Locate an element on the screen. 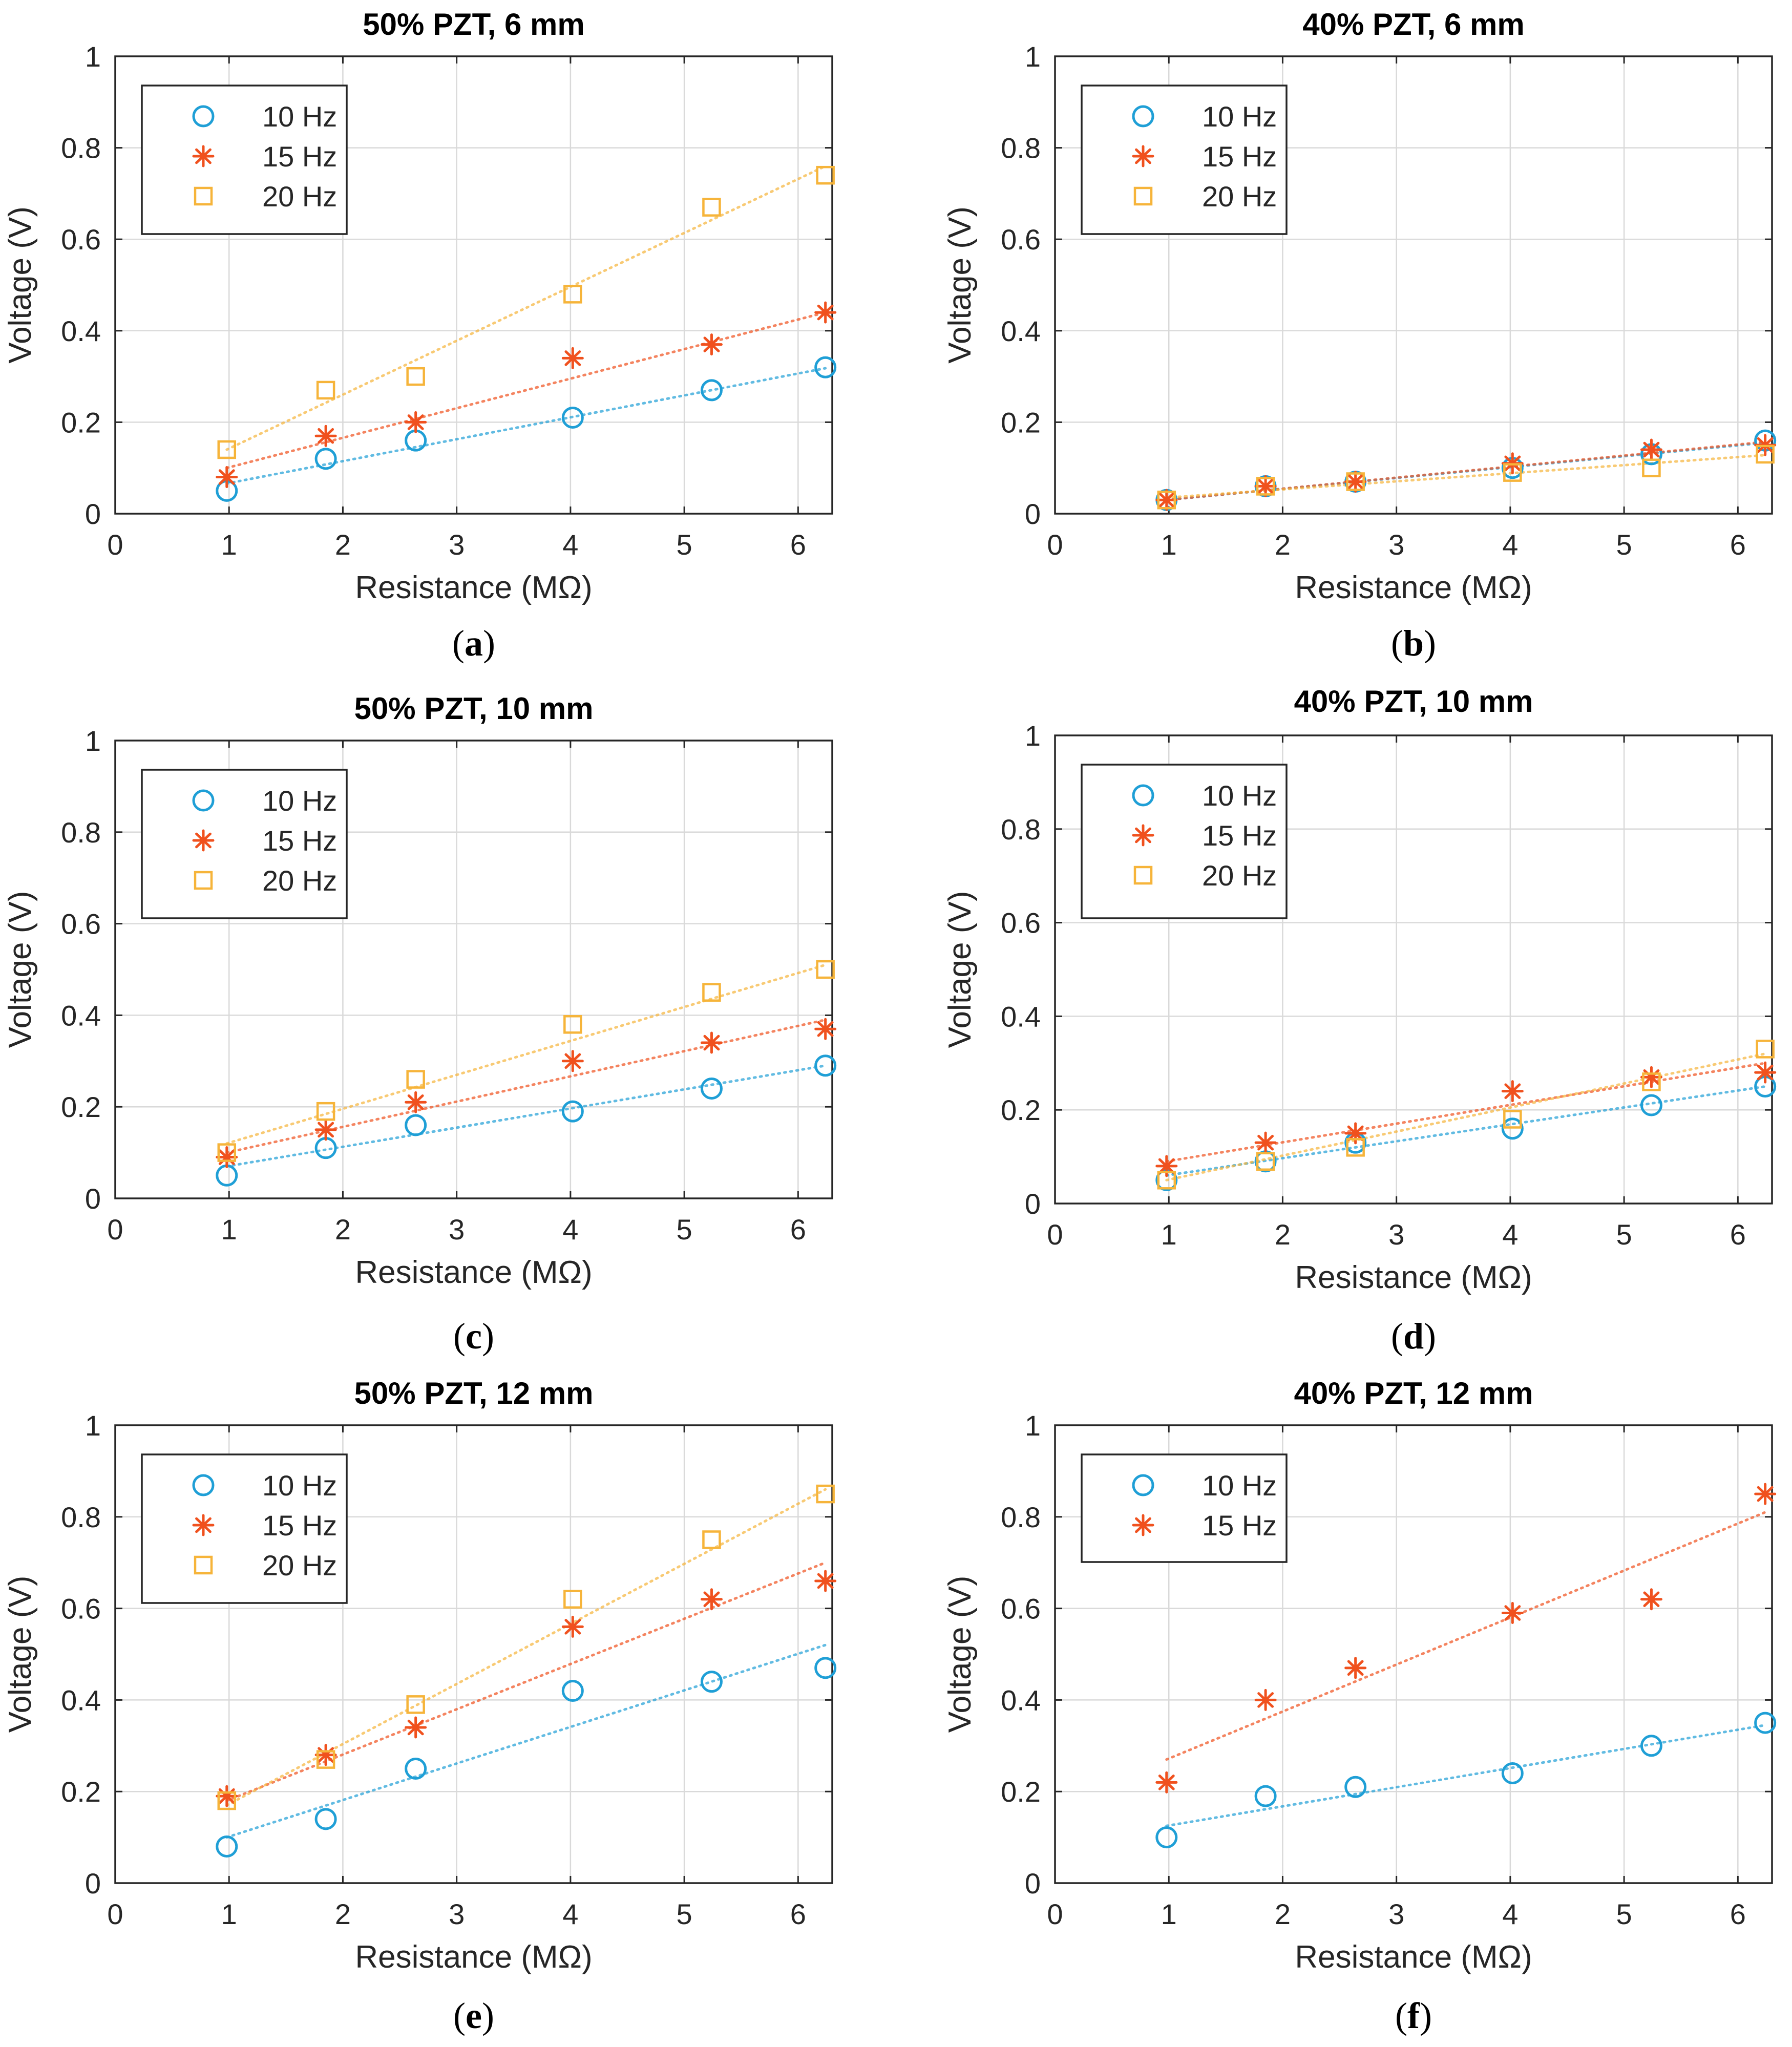 The height and width of the screenshot is (2047, 1792). chart-title: 40% PZT, 10 mm is located at coordinates (1413, 701).